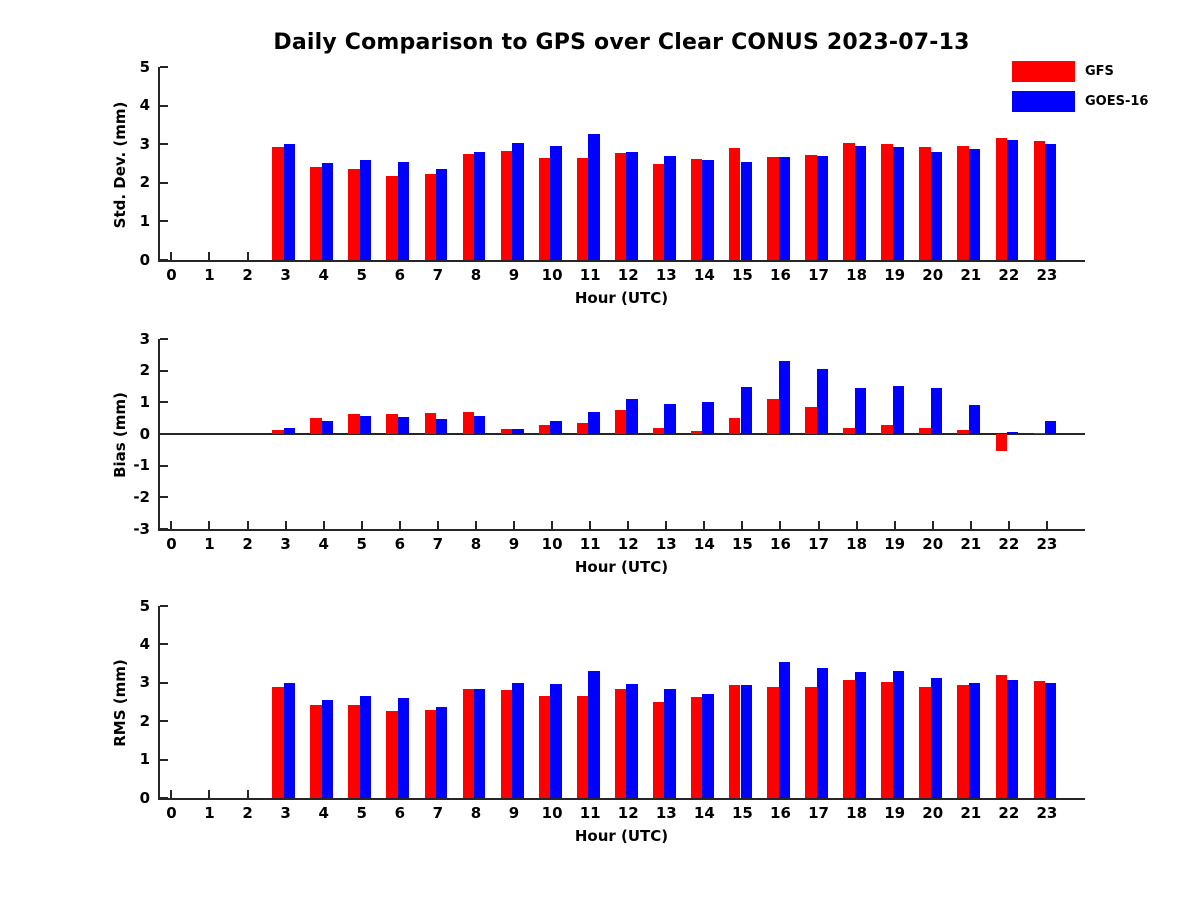  I want to click on x-tick-label: 14, so click(704, 544).